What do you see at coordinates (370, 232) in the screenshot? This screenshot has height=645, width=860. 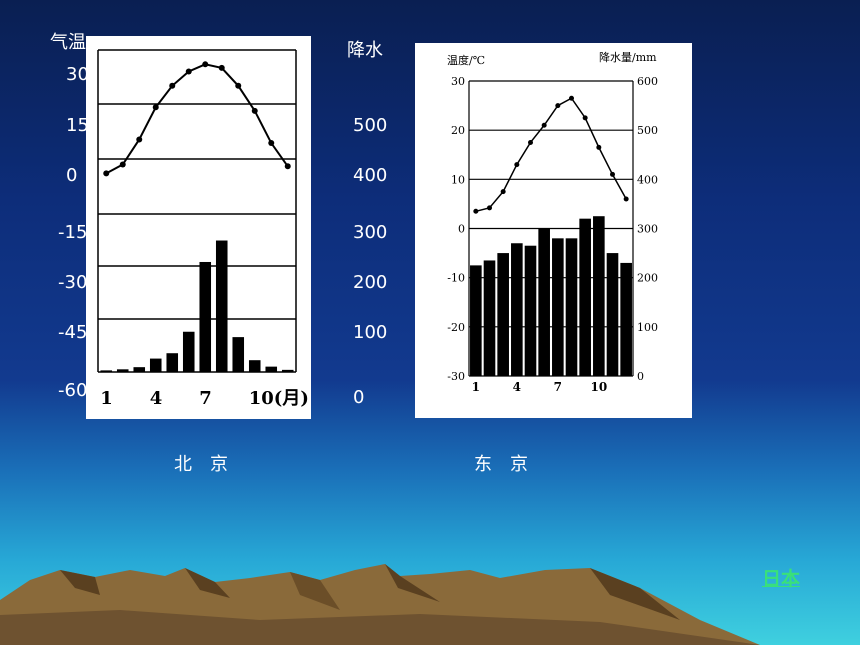 I see `middle-axis-tick: 300` at bounding box center [370, 232].